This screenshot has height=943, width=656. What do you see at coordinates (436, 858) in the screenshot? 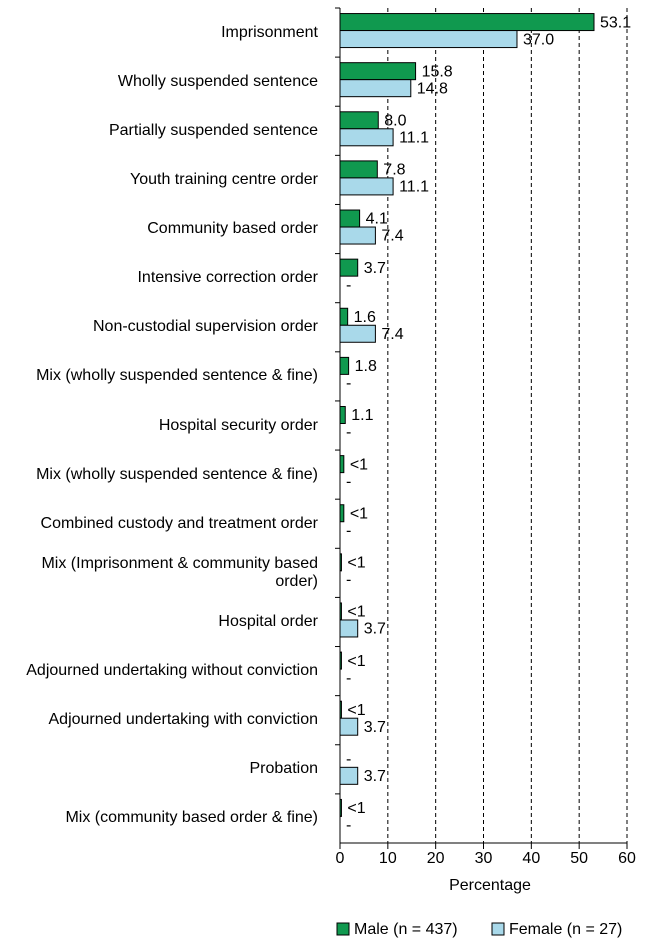
I see `x-tick-label: 20` at bounding box center [436, 858].